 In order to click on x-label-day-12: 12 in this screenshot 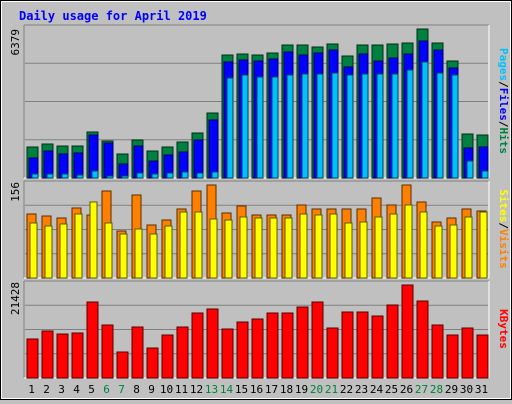, I will do `click(196, 389)`.